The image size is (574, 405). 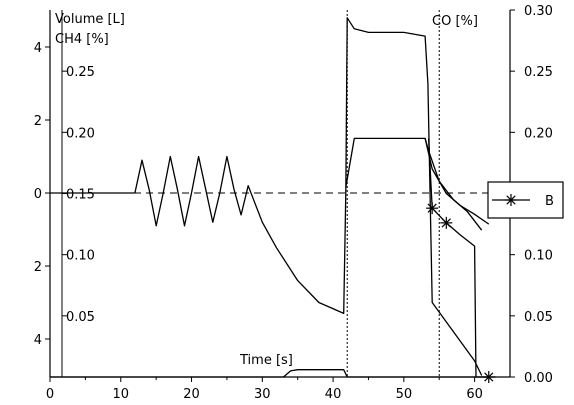 I want to click on x-tick-label: 60, so click(x=474, y=394).